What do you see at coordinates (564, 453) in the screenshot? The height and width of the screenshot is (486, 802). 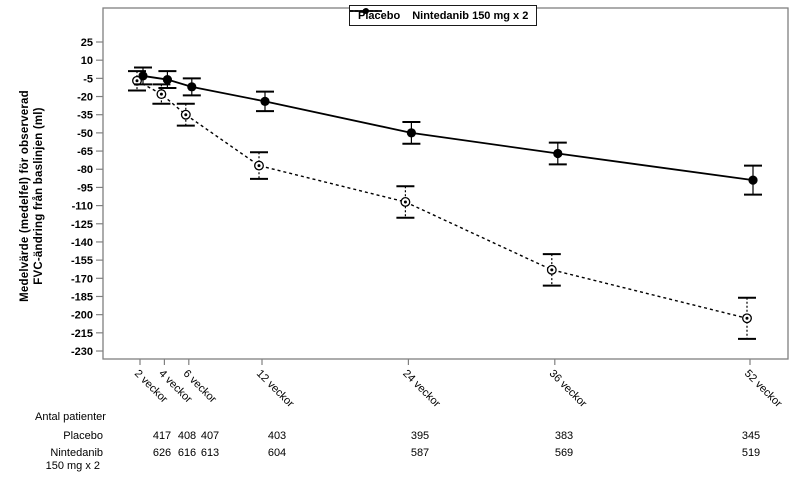 I see `patient-count: 569` at bounding box center [564, 453].